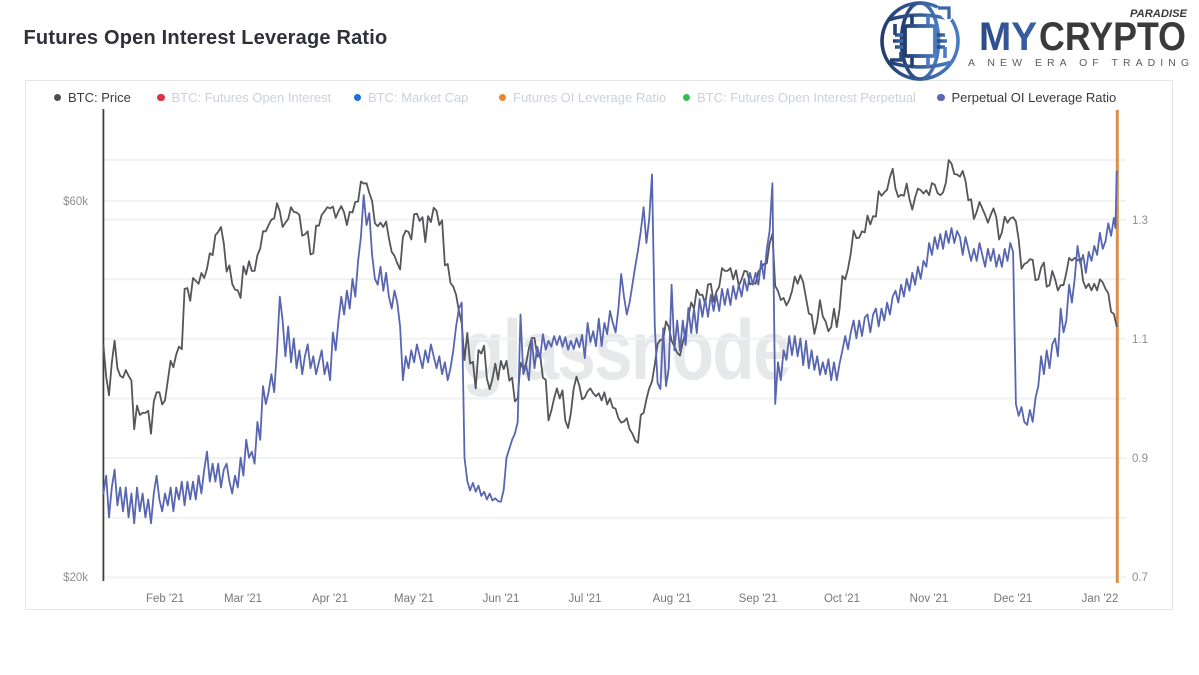  Describe the element at coordinates (842, 599) in the screenshot. I see `svg-text: Oct '21` at that location.